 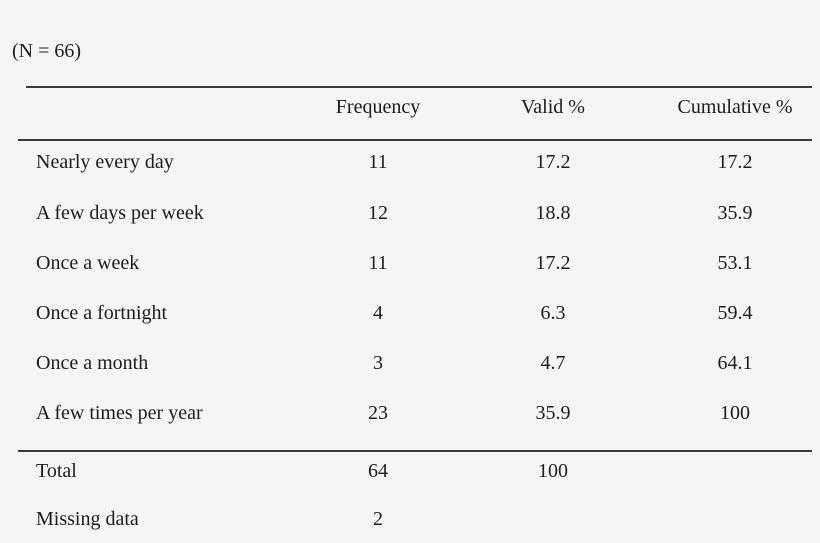 What do you see at coordinates (150, 108) in the screenshot?
I see `header-empty-cell` at bounding box center [150, 108].